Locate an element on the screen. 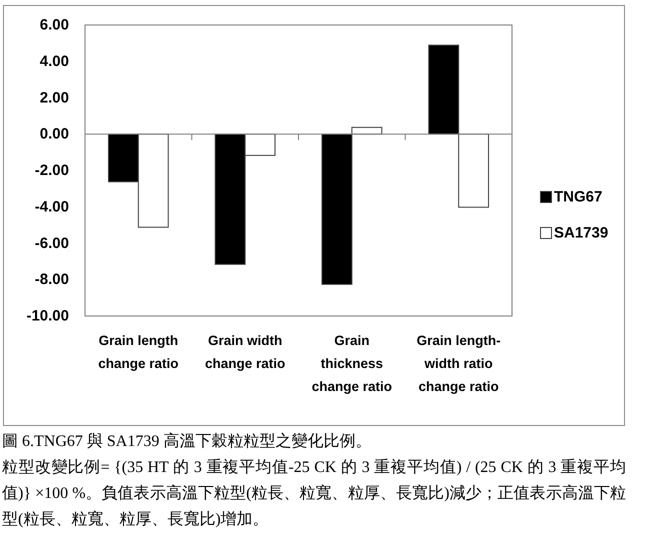 Image resolution: width=649 pixels, height=551 pixels. y-tick-label: 6.00 is located at coordinates (54, 25).